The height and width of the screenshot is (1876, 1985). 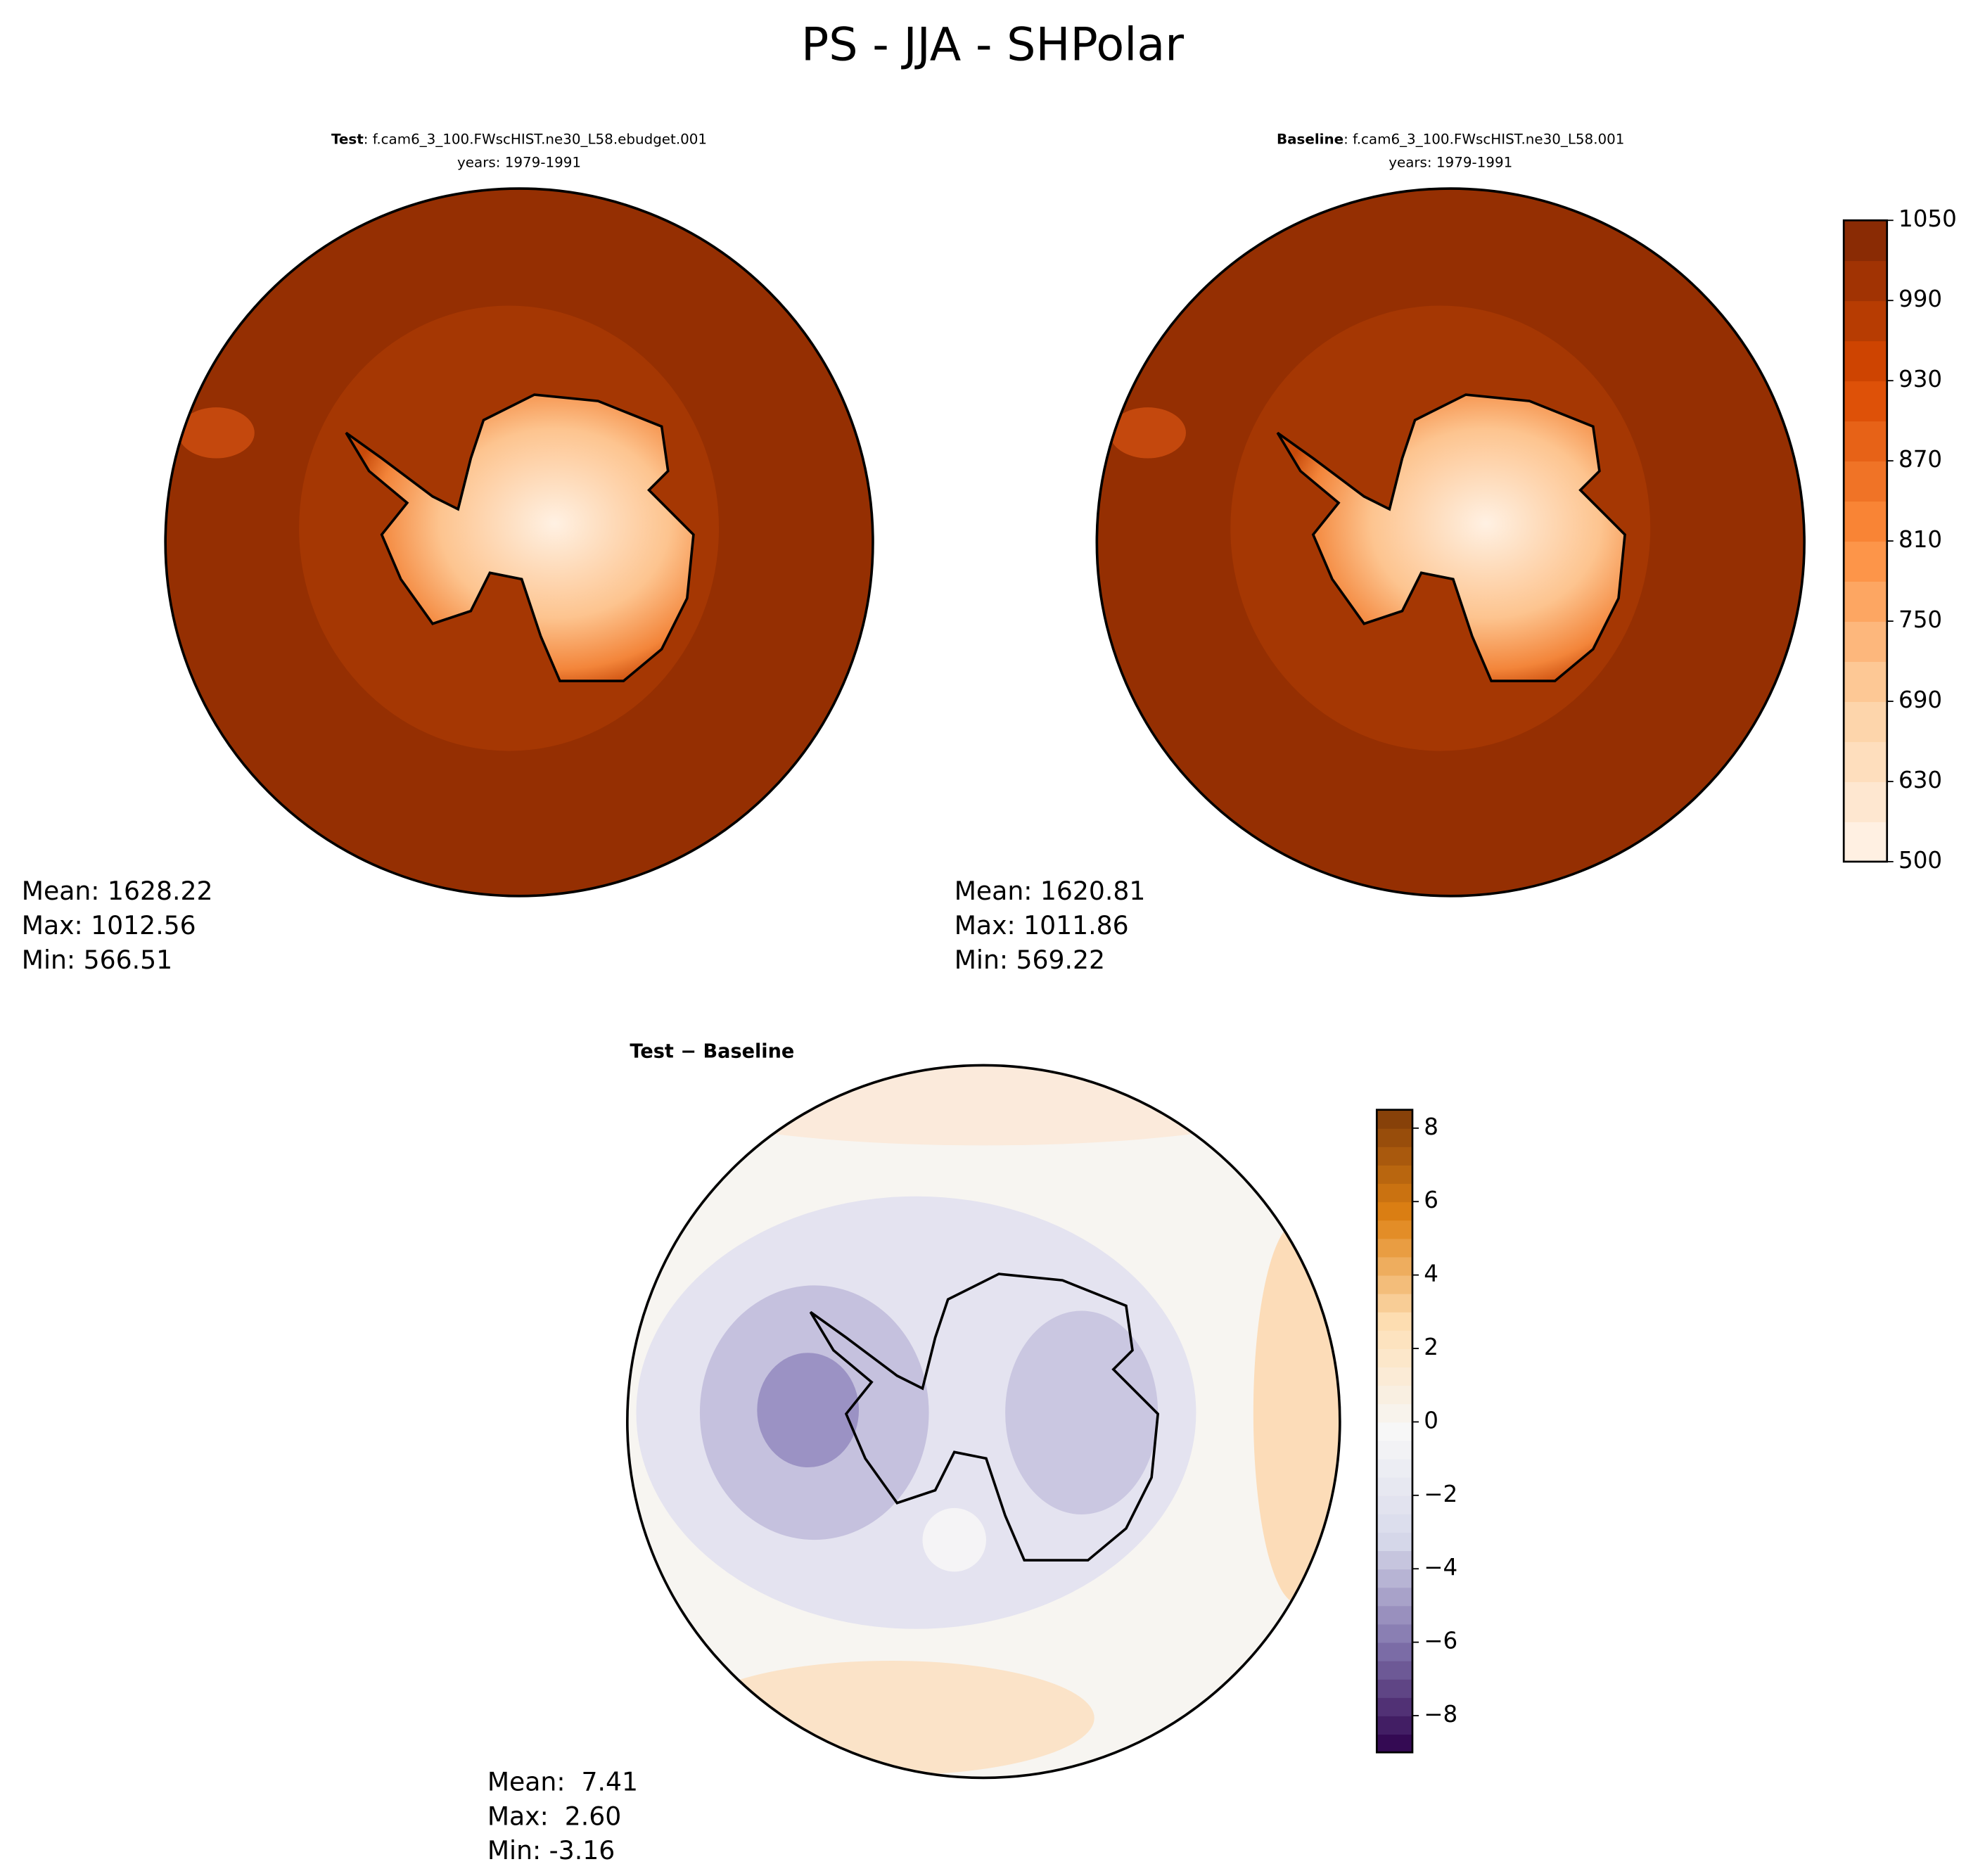 What do you see at coordinates (1928, 218) in the screenshot?
I see `colorbar-tick-label: 1050` at bounding box center [1928, 218].